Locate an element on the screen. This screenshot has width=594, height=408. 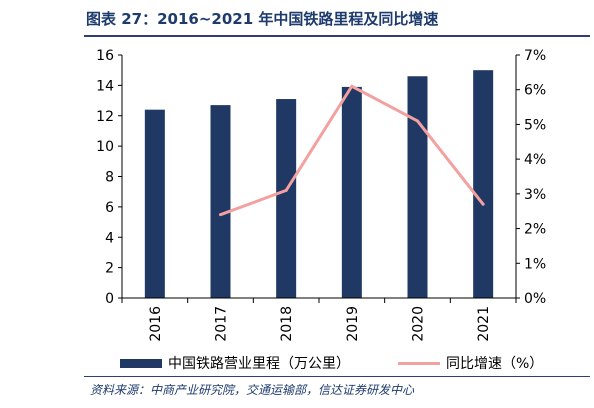
legend-item-bar: 中国铁路营业里程（万公里） is located at coordinates (235, 363).